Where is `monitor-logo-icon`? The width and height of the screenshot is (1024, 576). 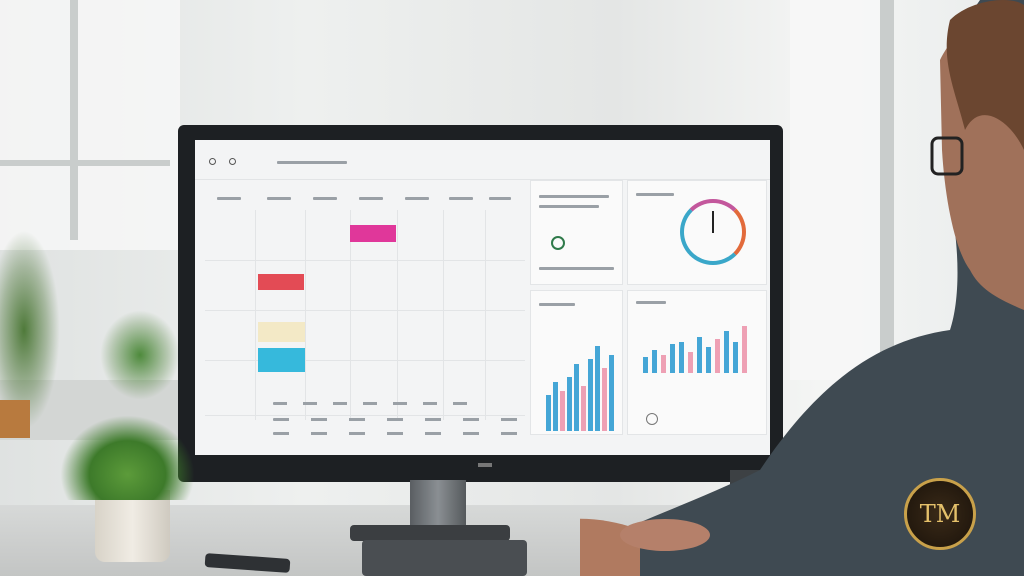
monitor-logo-icon is located at coordinates (485, 465).